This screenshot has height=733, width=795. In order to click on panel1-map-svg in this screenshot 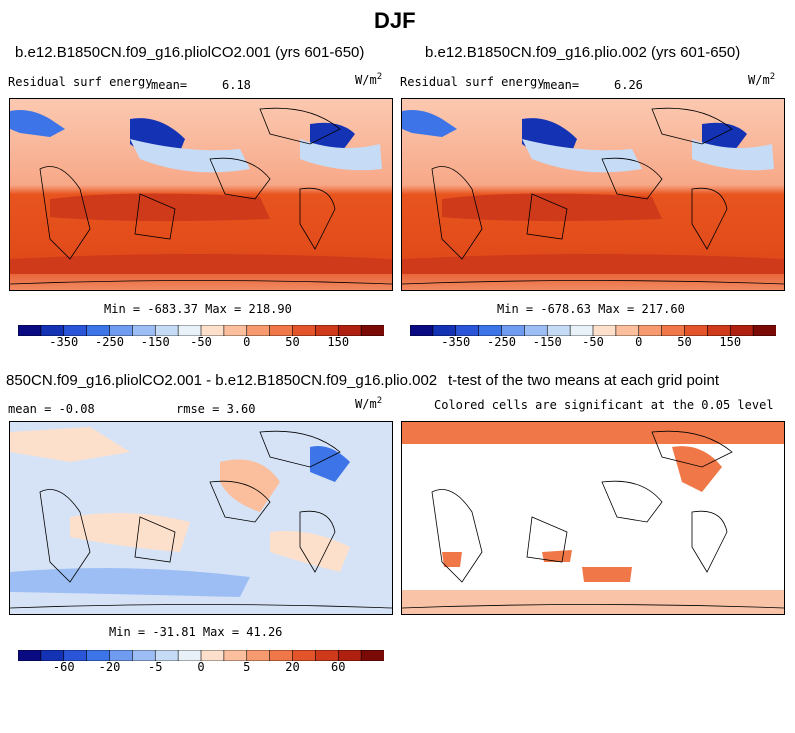, I will do `click(201, 194)`.